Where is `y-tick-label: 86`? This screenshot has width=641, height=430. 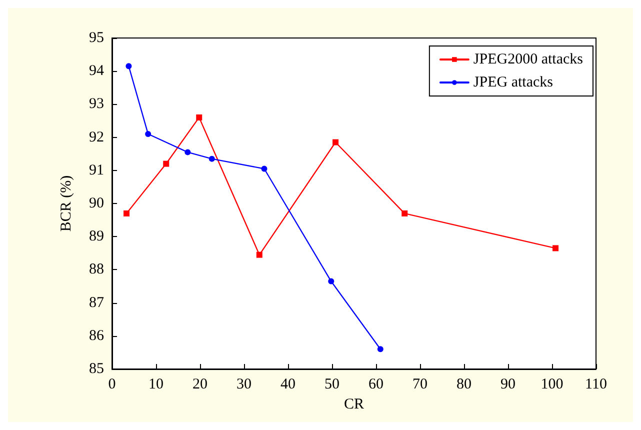 y-tick-label: 86 is located at coordinates (96, 336).